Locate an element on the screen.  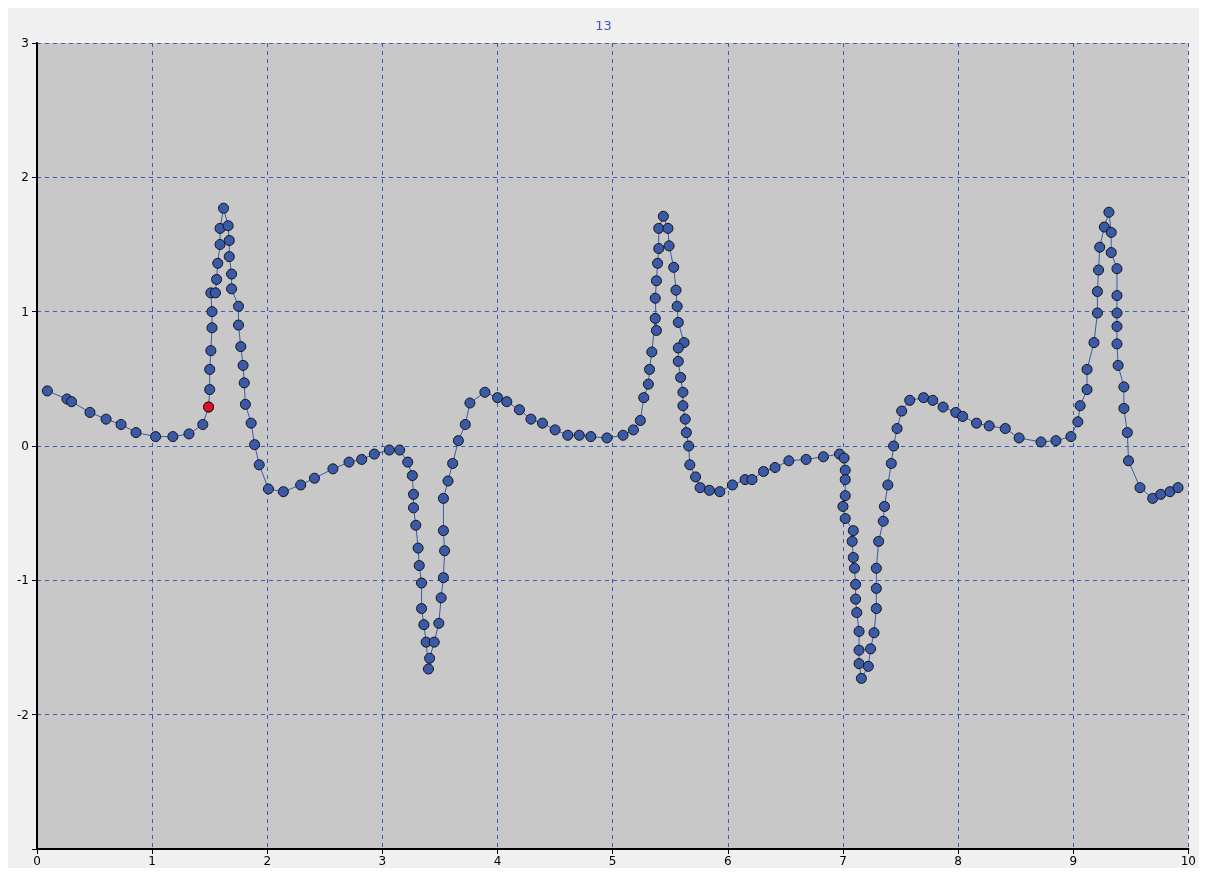
x-tick-label: 7 is located at coordinates (843, 861).